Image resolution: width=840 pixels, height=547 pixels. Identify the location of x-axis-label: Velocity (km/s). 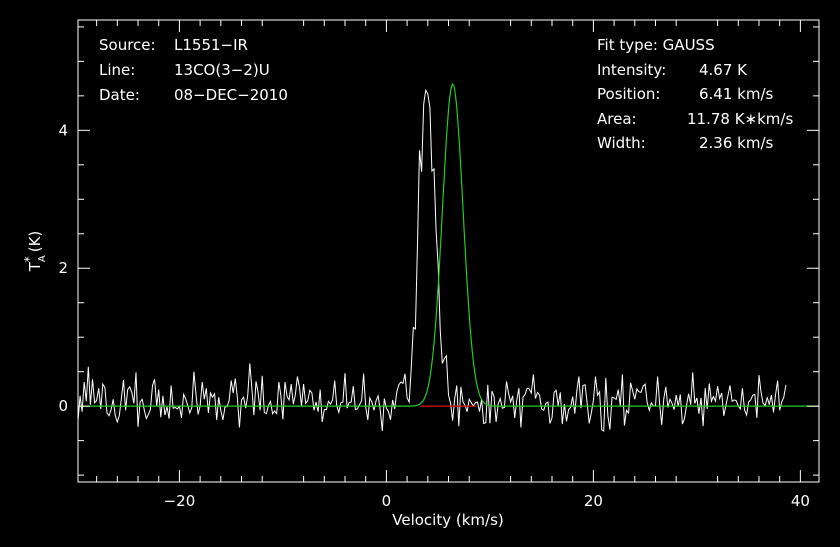
(447, 520).